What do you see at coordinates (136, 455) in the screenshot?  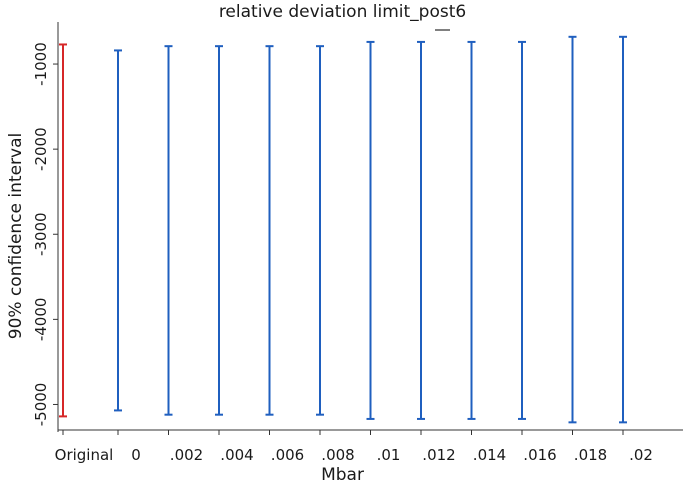 I see `x-tick-label: 0` at bounding box center [136, 455].